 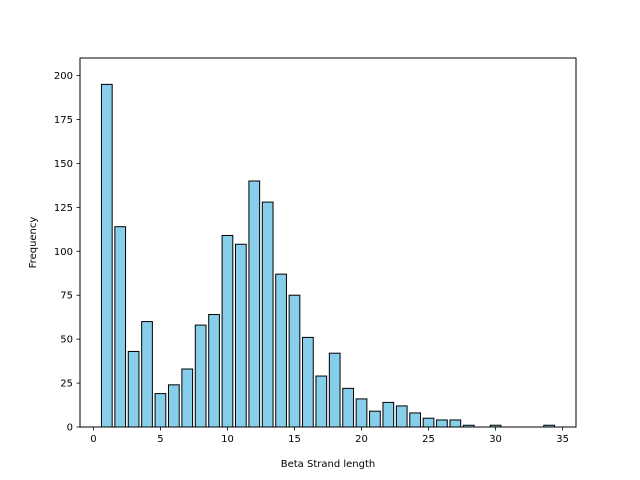 What do you see at coordinates (63, 120) in the screenshot?
I see `y-tick-label: 175` at bounding box center [63, 120].